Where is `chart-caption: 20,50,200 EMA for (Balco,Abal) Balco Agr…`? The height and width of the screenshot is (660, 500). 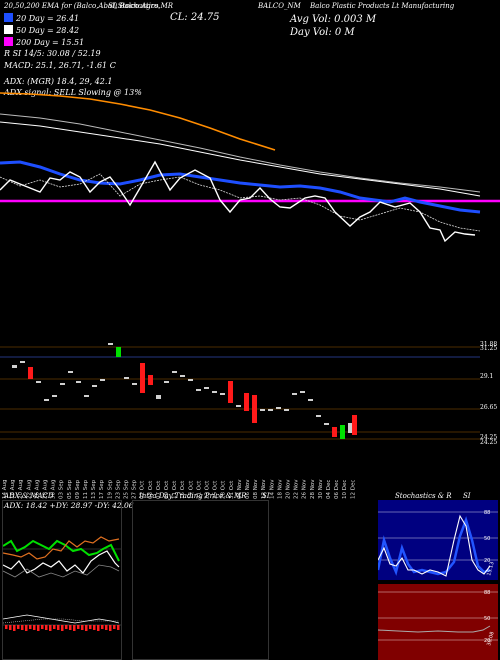 chart-caption: 20,50,200 EMA for (Balco,Abal) Balco Agr… is located at coordinates (81, 6).